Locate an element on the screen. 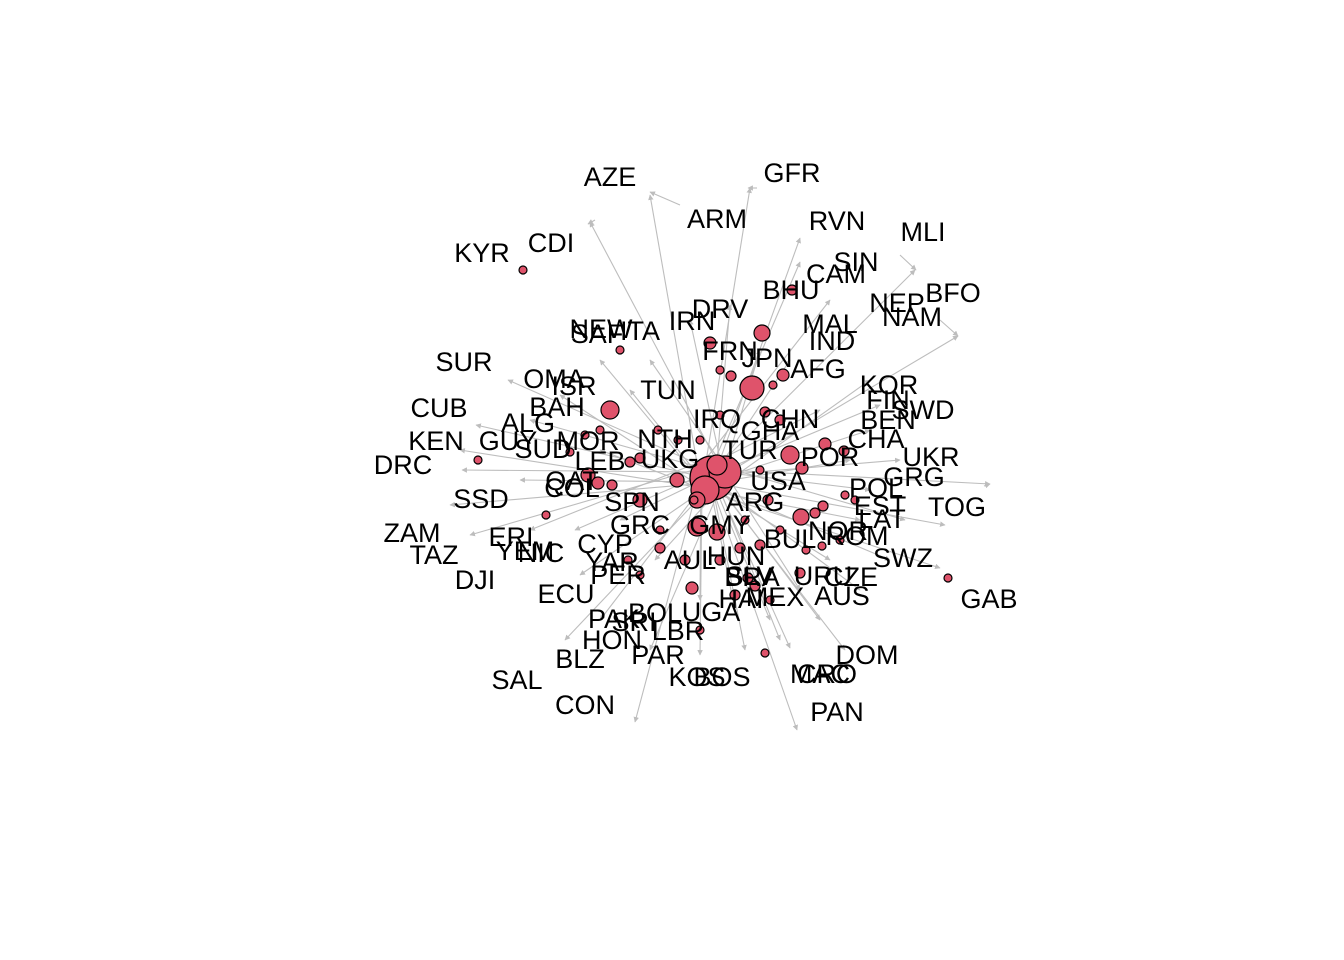 The image size is (1344, 960). node-label-cze: CZE is located at coordinates (851, 577).